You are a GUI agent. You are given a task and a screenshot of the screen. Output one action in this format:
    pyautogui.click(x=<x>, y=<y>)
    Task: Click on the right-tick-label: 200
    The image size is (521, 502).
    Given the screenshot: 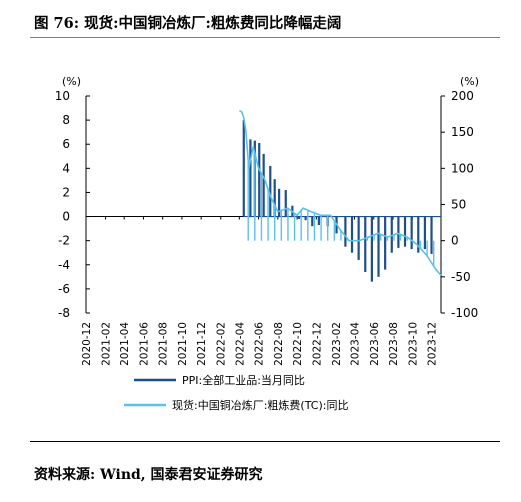 What is the action you would take?
    pyautogui.click(x=462, y=96)
    